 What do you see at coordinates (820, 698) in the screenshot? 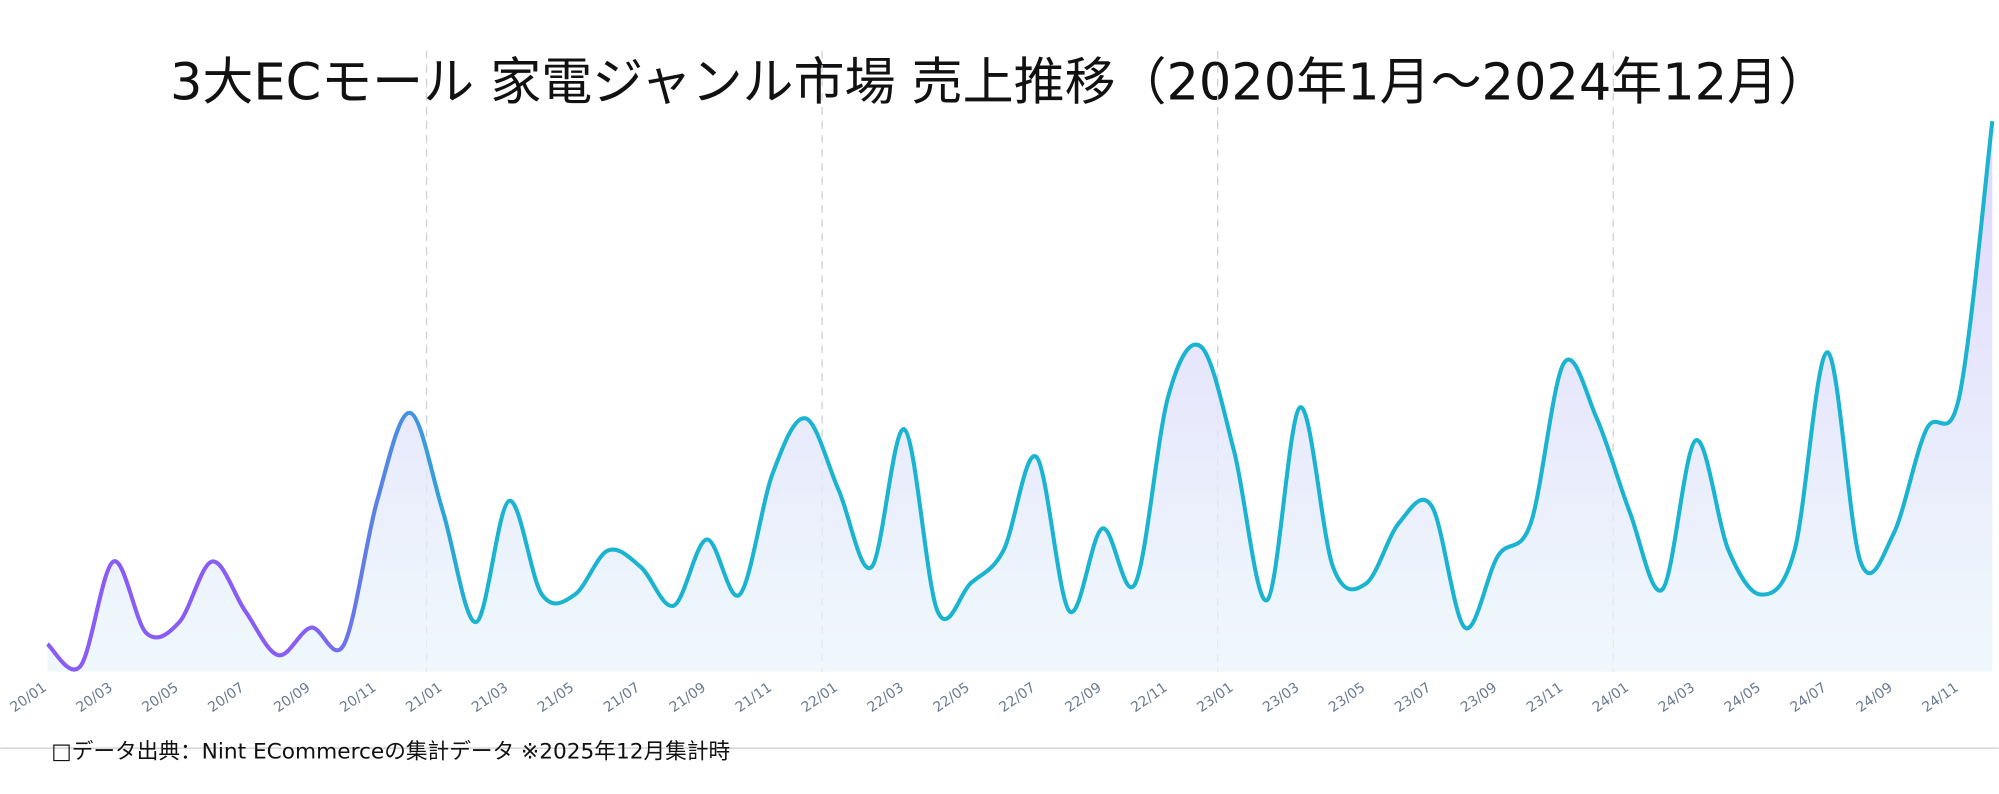
I see `x-tick-label: 22/01` at bounding box center [820, 698].